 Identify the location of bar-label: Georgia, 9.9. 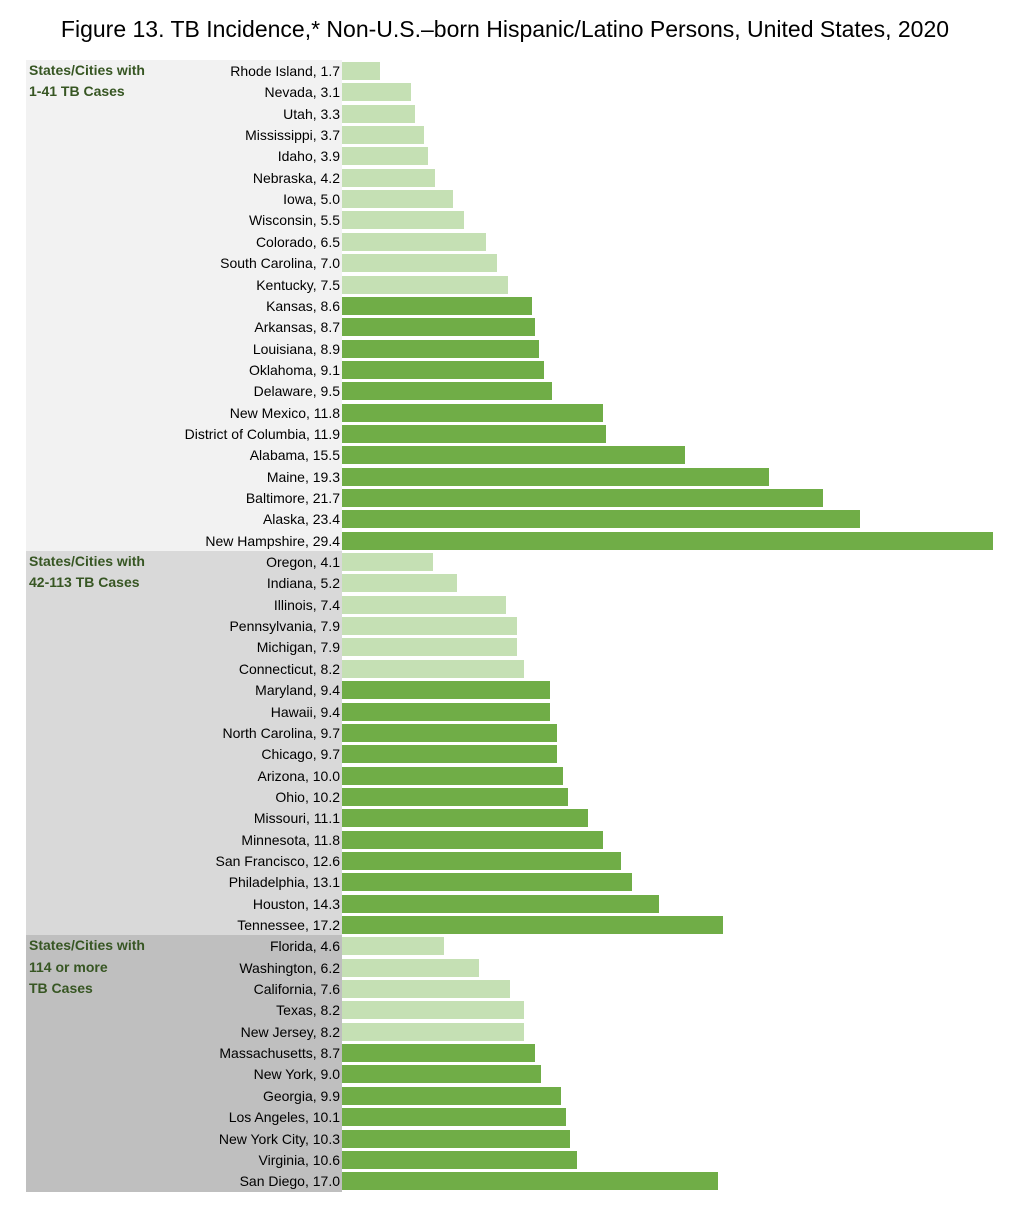
(301, 1095).